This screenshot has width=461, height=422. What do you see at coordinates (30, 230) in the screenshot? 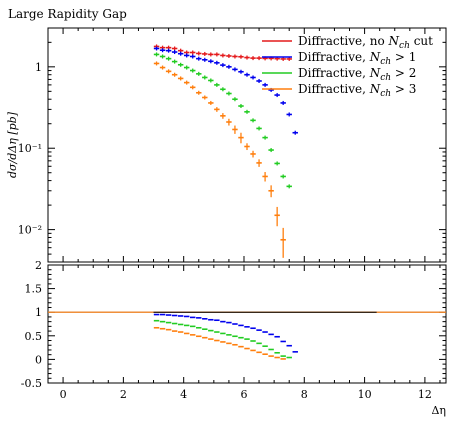
I see `y-tick-label: 10⁻²` at bounding box center [30, 230].